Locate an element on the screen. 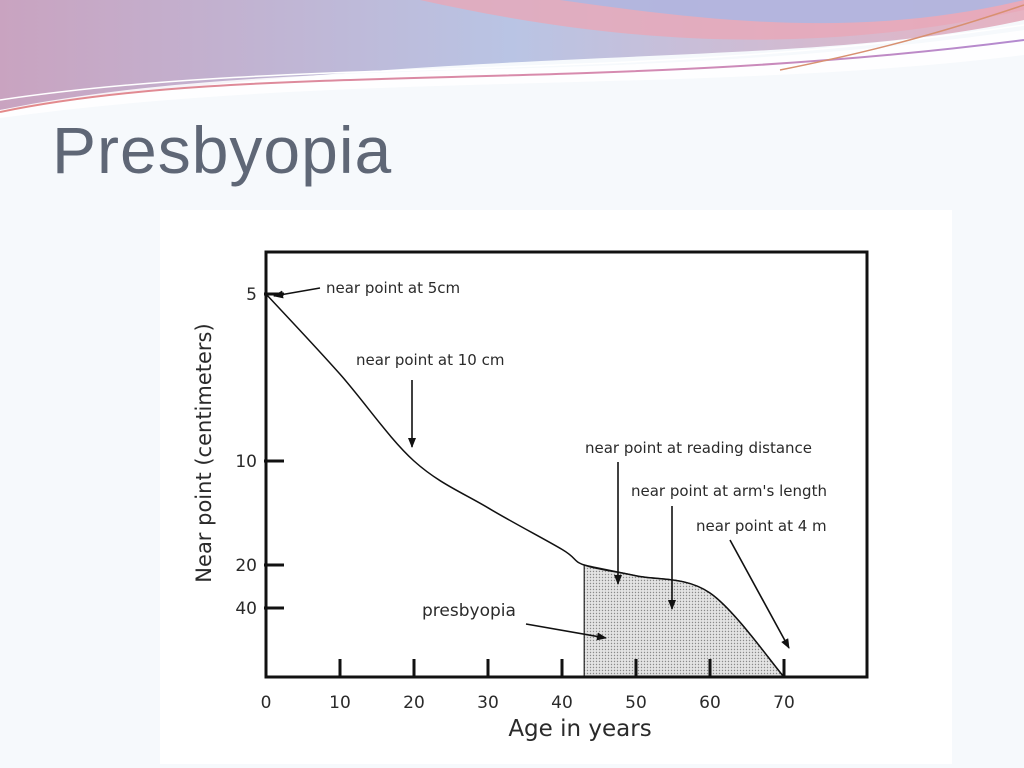 The width and height of the screenshot is (1024, 768). svg-text: presbyopia is located at coordinates (469, 611).